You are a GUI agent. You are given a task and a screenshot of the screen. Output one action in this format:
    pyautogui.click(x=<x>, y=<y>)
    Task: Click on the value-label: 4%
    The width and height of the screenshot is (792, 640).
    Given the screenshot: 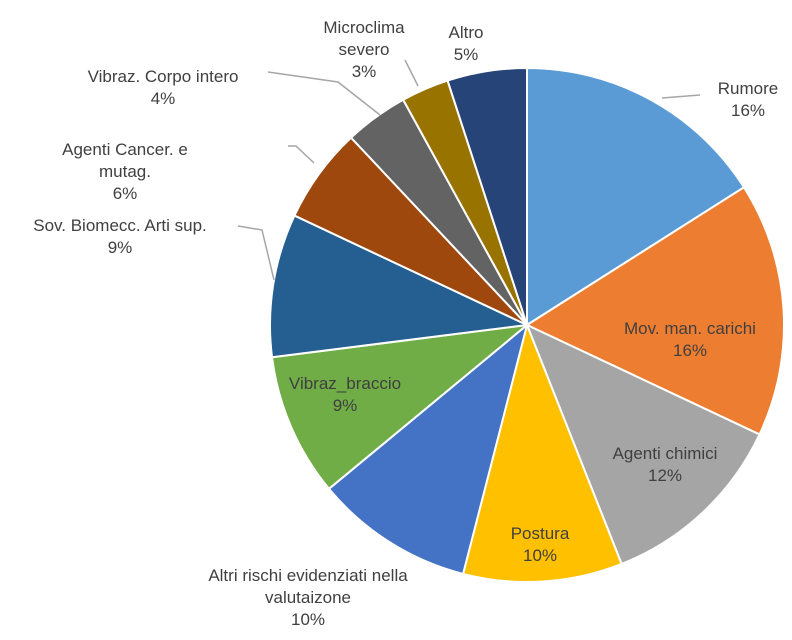 What is the action you would take?
    pyautogui.click(x=163, y=98)
    